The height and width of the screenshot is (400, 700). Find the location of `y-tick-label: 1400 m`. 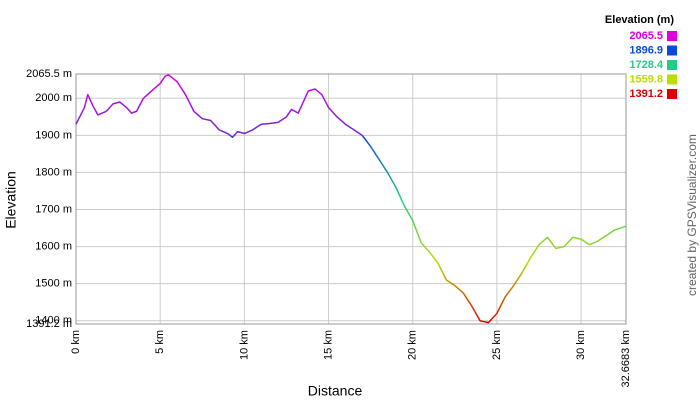

y-tick-label: 1400 m is located at coordinates (53, 321).